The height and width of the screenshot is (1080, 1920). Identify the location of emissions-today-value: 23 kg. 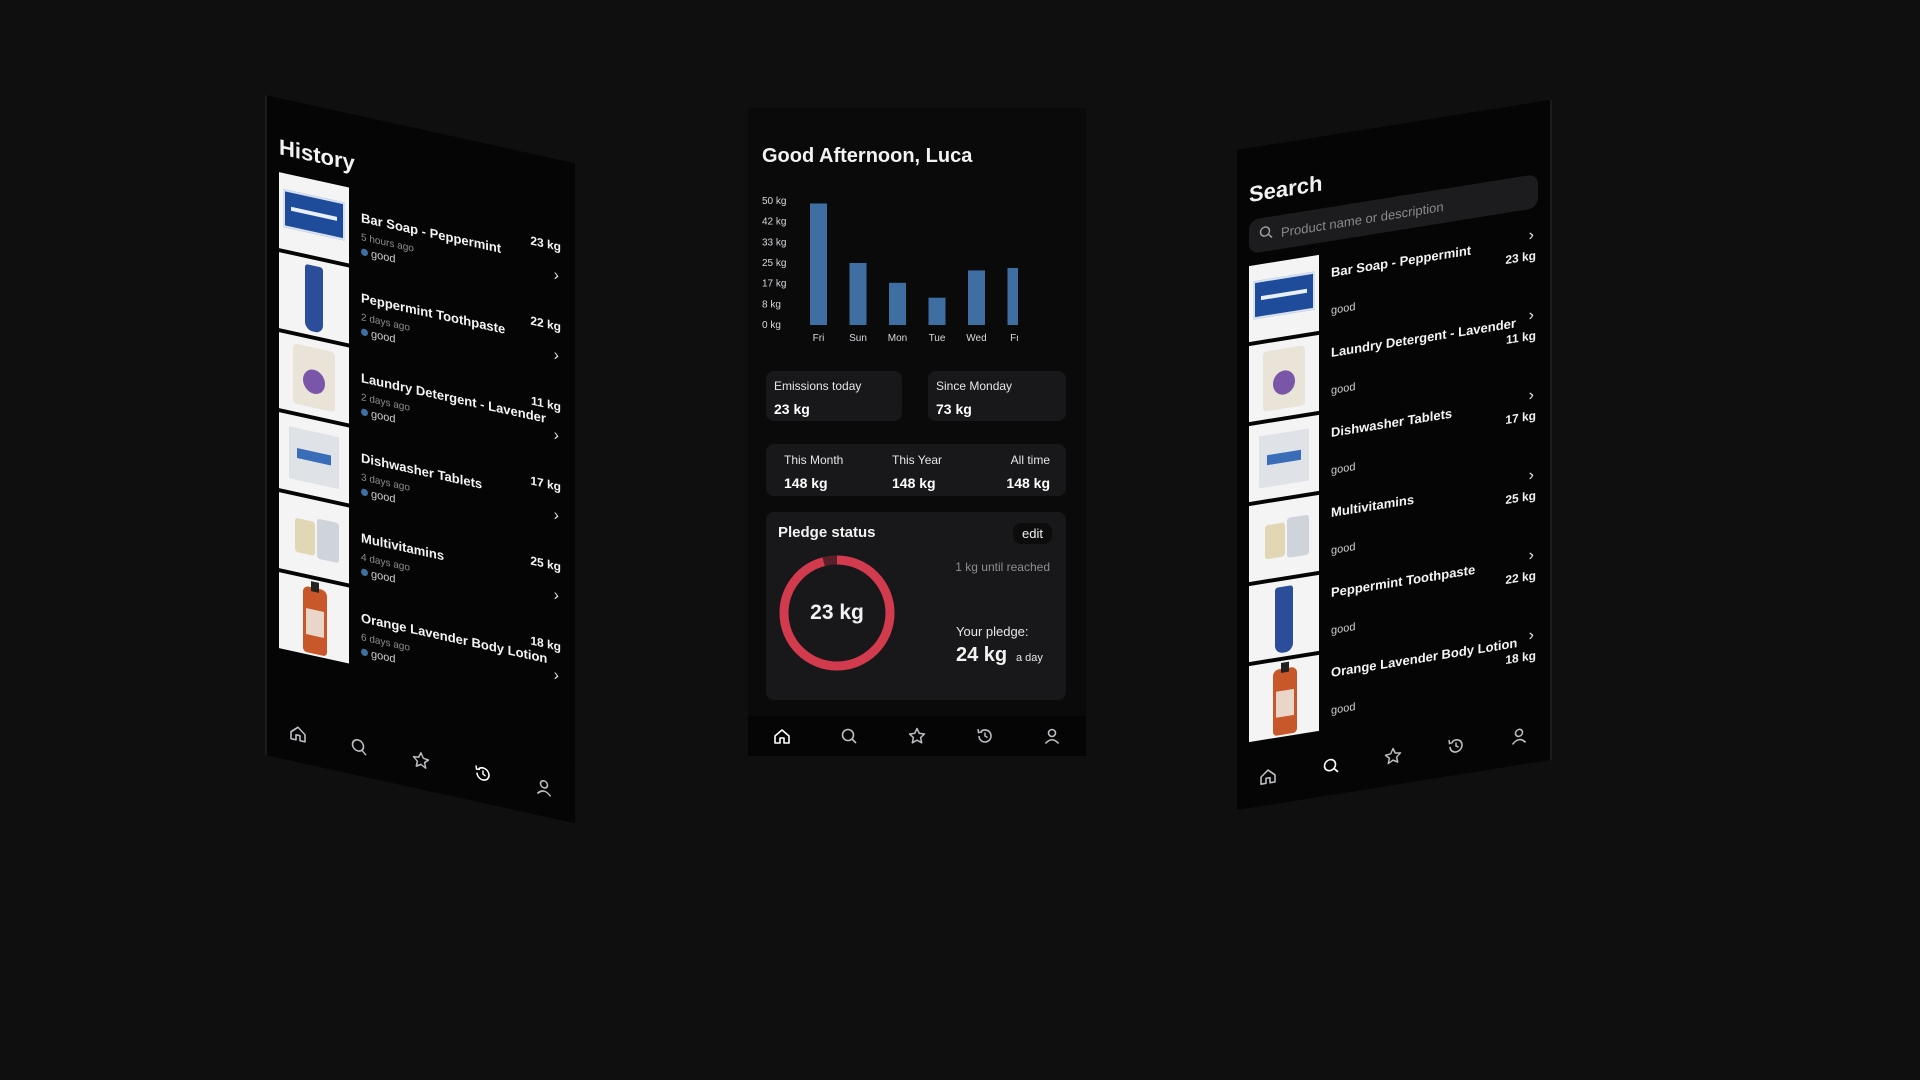
(792, 409).